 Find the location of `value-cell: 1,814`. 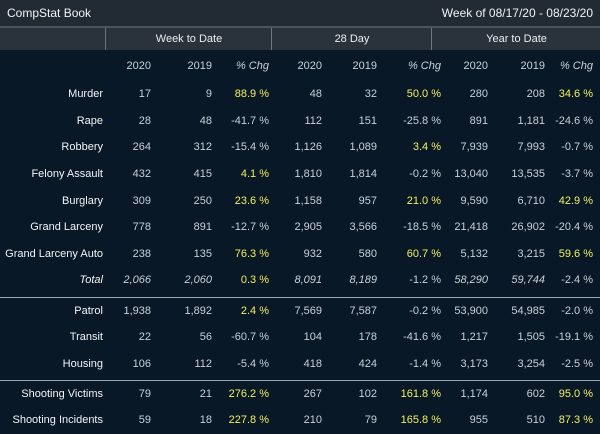

value-cell: 1,814 is located at coordinates (363, 174).